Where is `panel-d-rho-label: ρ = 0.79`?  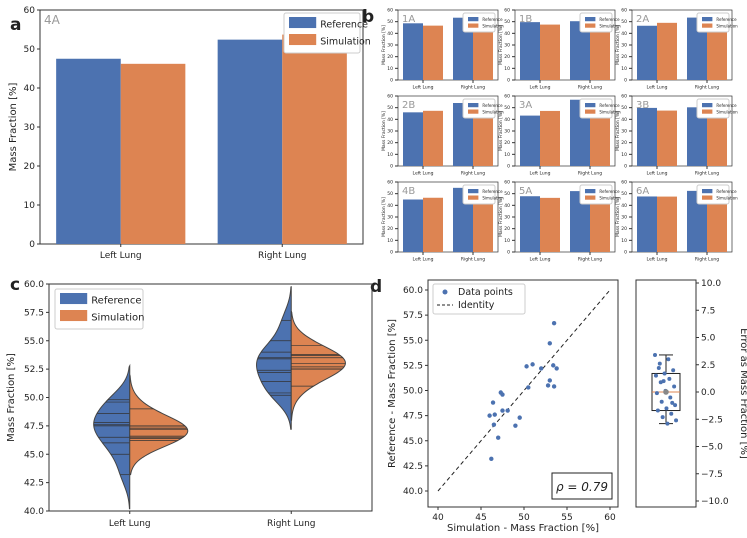
panel-d-rho-label: ρ = 0.79 is located at coordinates (582, 487).